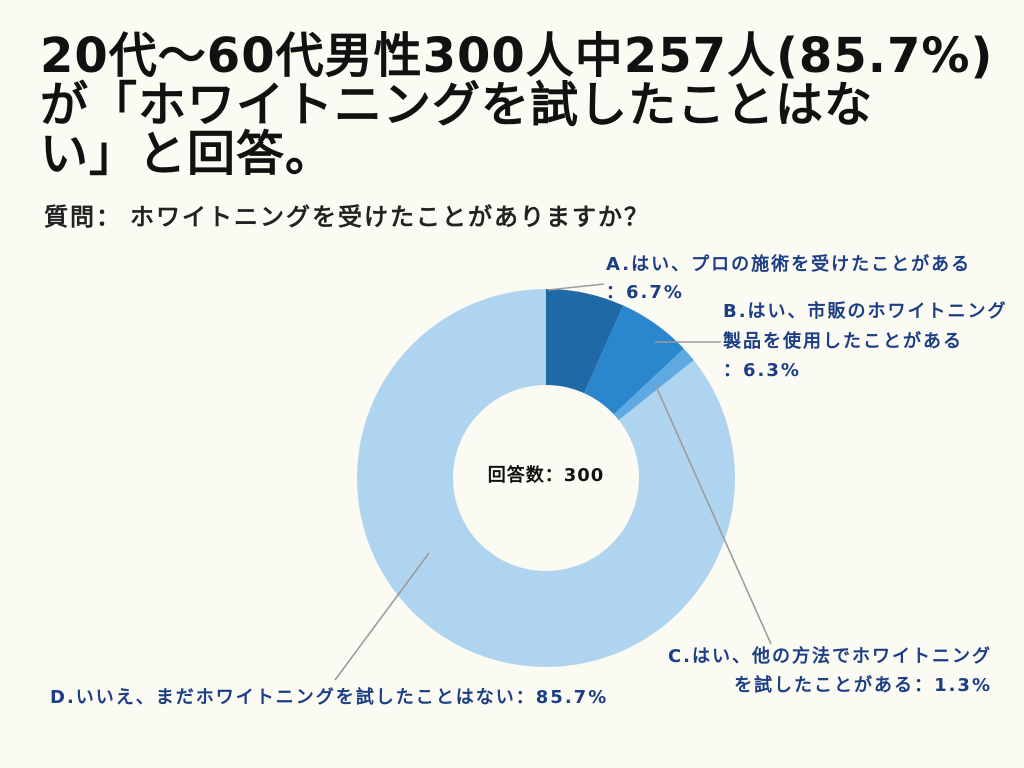 The height and width of the screenshot is (768, 1024). I want to click on slice-label-d: D.いいえ、まだホワイトニングを試したことはない：85.7%, so click(329, 698).